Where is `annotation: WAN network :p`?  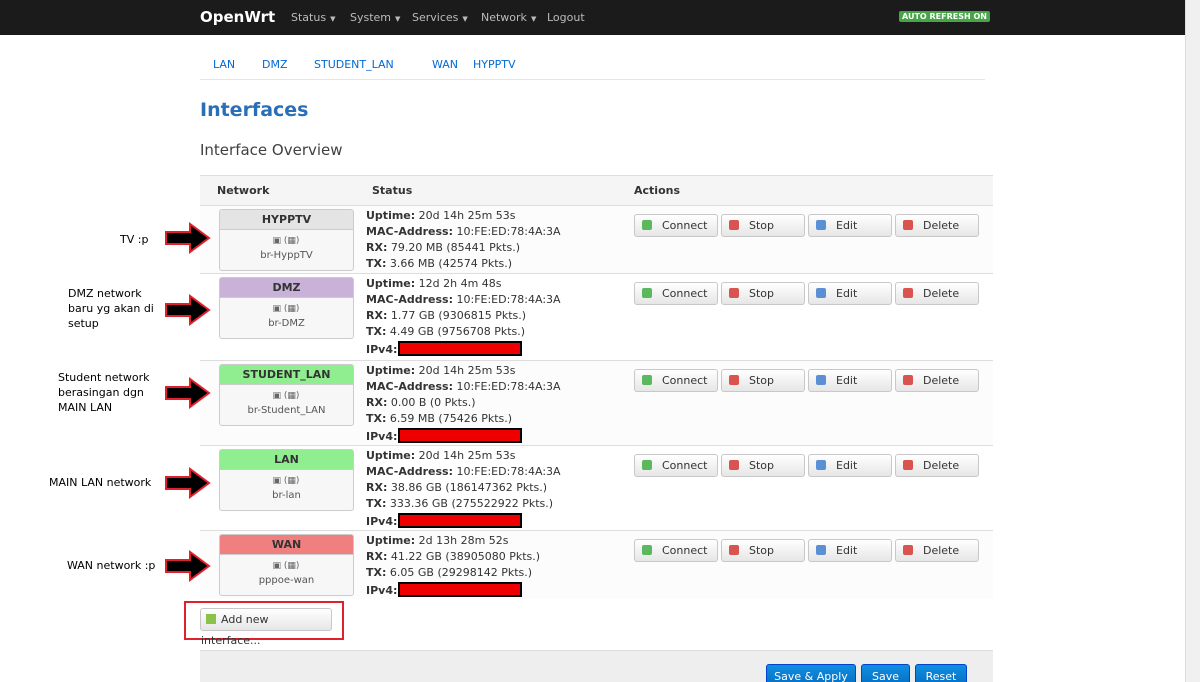
annotation: WAN network :p is located at coordinates (111, 565).